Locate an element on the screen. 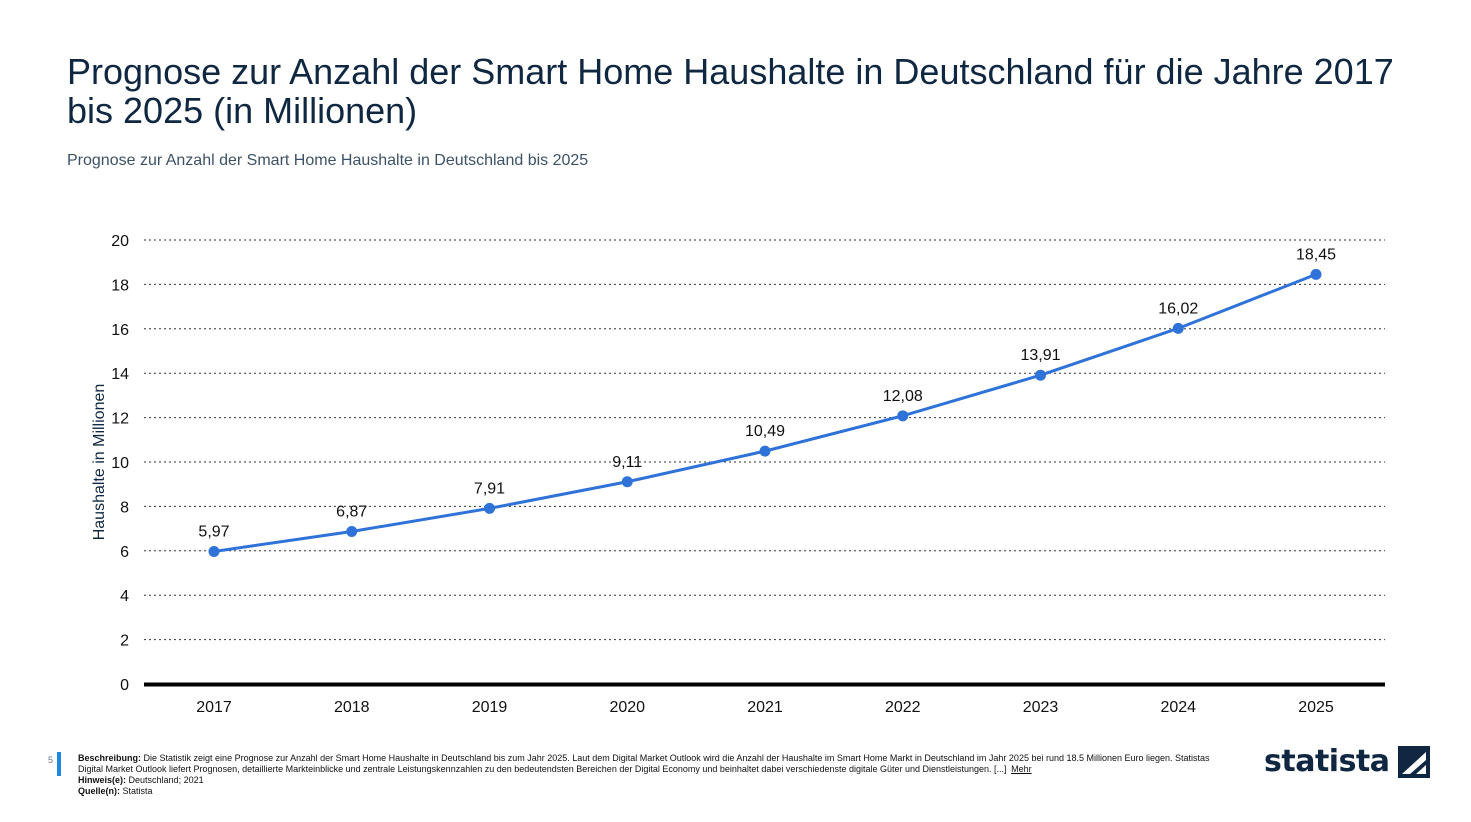 The image size is (1471, 822). y-tick-label: 18 is located at coordinates (120, 285).